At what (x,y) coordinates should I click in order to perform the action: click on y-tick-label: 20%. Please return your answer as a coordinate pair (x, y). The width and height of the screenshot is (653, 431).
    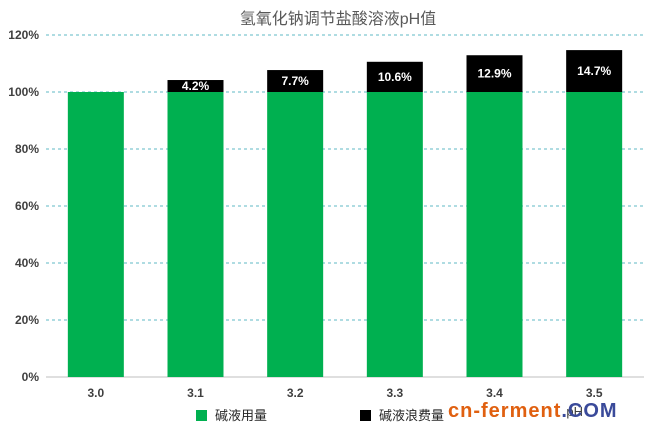
    Looking at the image, I should click on (27, 320).